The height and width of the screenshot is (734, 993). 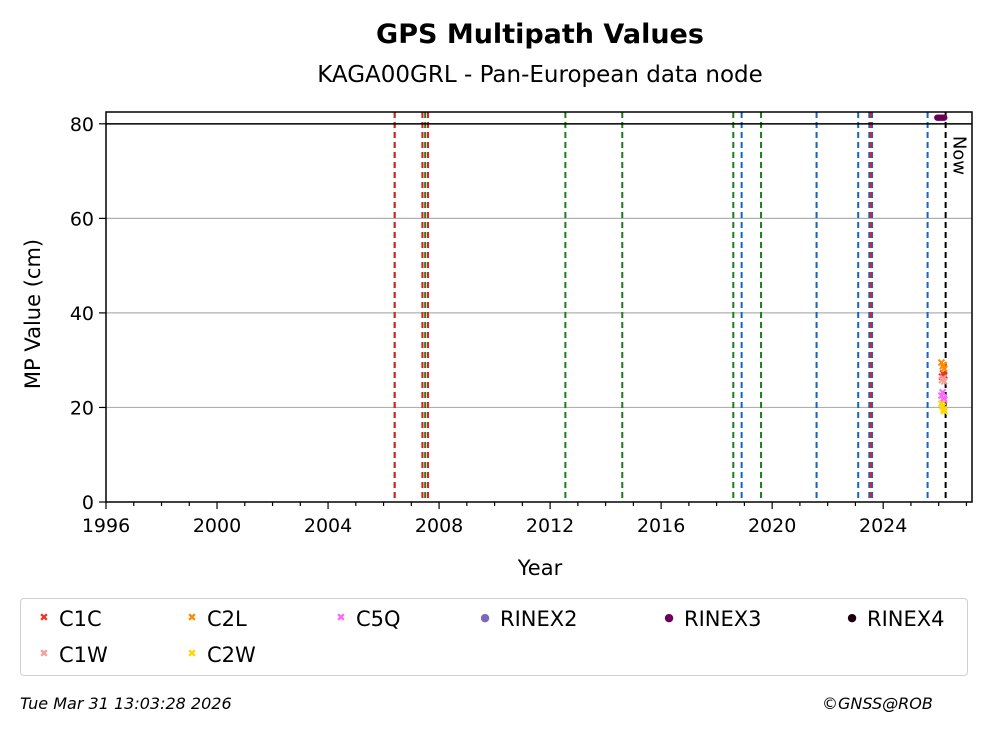 What do you see at coordinates (378, 619) in the screenshot?
I see `legend-label: C5Q` at bounding box center [378, 619].